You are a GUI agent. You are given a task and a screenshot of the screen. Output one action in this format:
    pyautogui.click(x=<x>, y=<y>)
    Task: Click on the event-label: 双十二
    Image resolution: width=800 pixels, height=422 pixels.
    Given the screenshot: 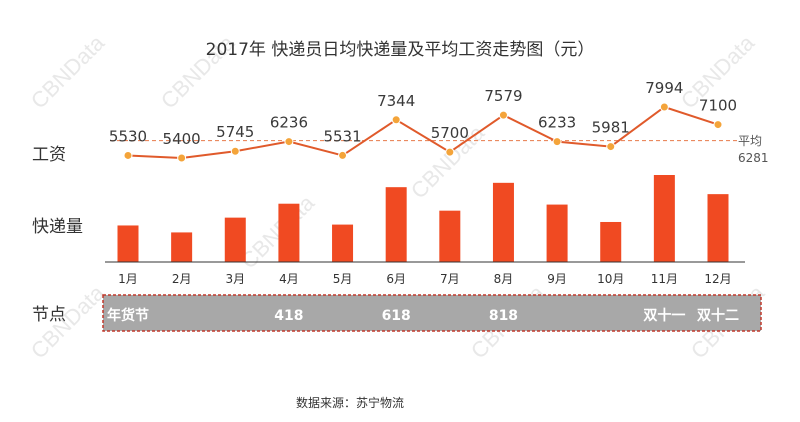 What is the action you would take?
    pyautogui.click(x=718, y=315)
    